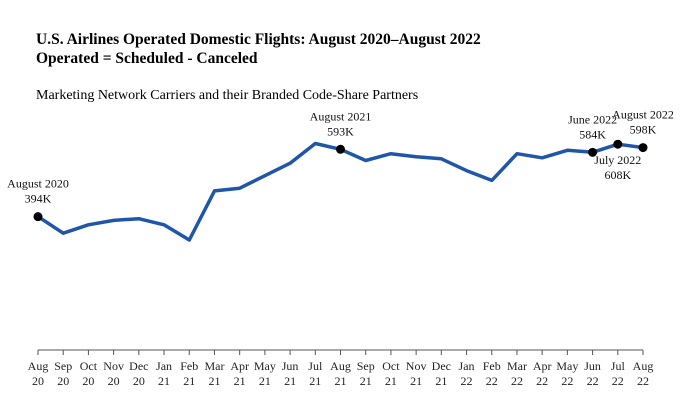  I want to click on annotation-label: August 2021, so click(341, 116).